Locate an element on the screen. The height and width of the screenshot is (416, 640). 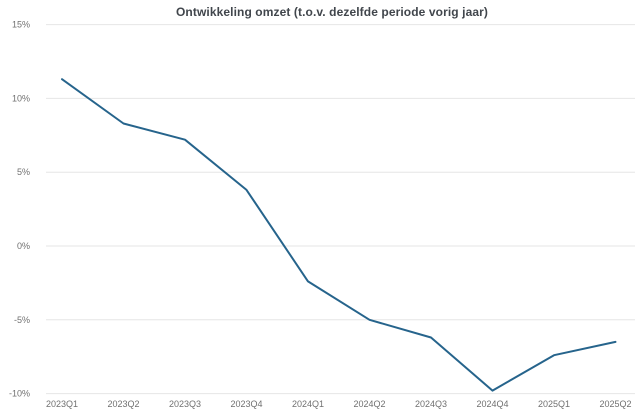
x-tick-label: 2024Q3 is located at coordinates (431, 404).